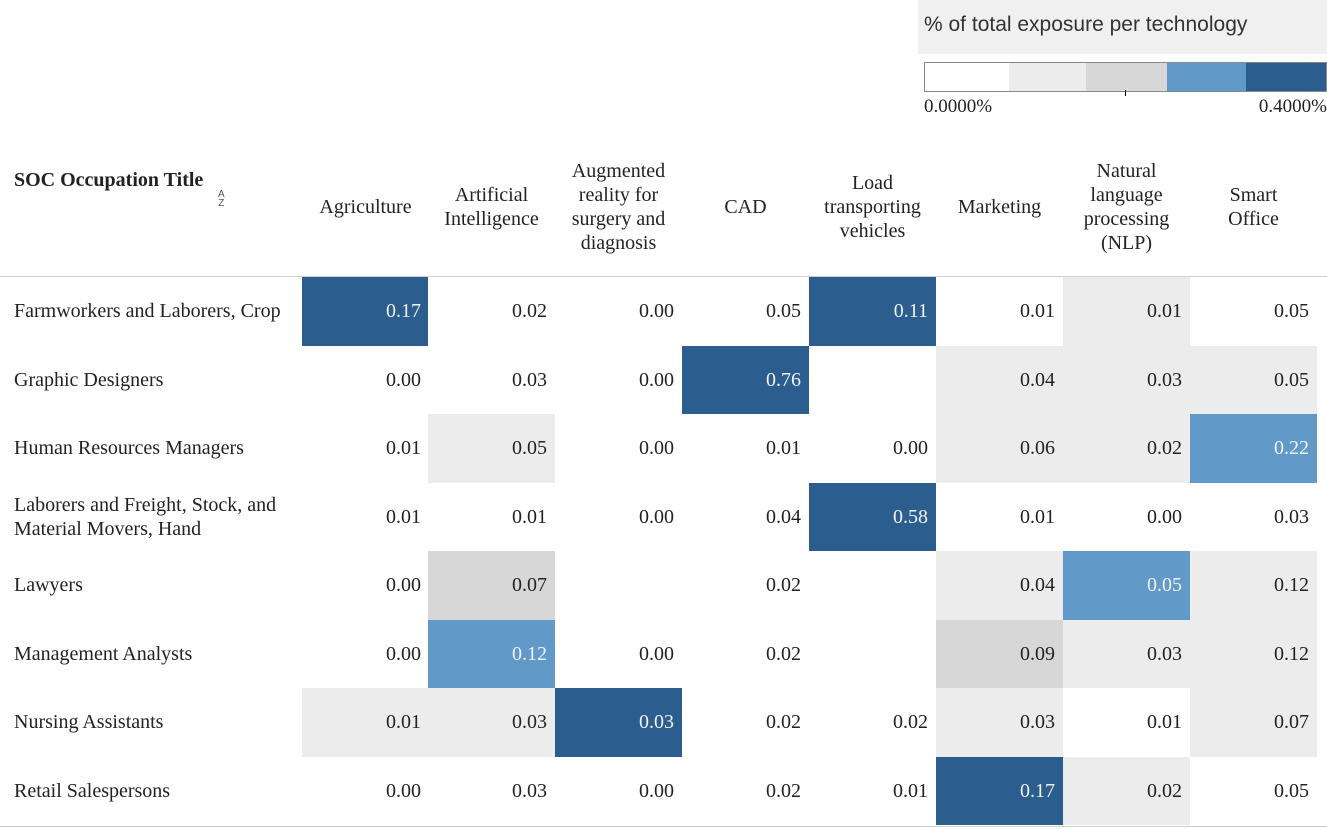 The height and width of the screenshot is (829, 1327). What do you see at coordinates (1253, 219) in the screenshot?
I see `column-header-line: Office` at bounding box center [1253, 219].